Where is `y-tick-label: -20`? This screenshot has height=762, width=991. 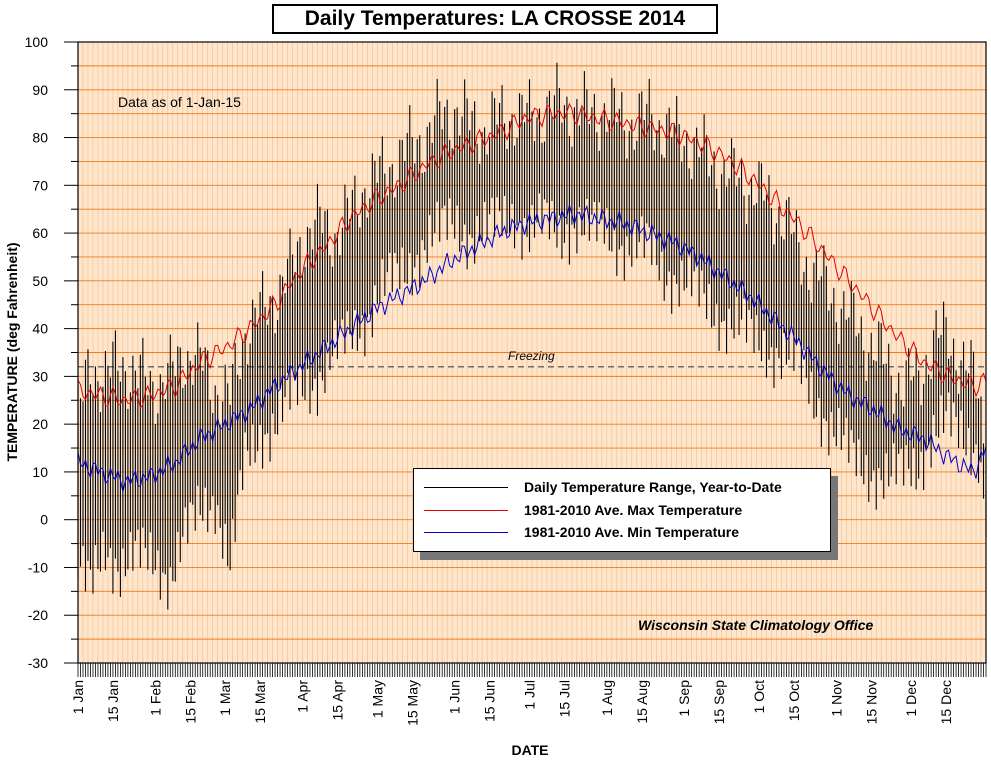
y-tick-label: -20 is located at coordinates (38, 615).